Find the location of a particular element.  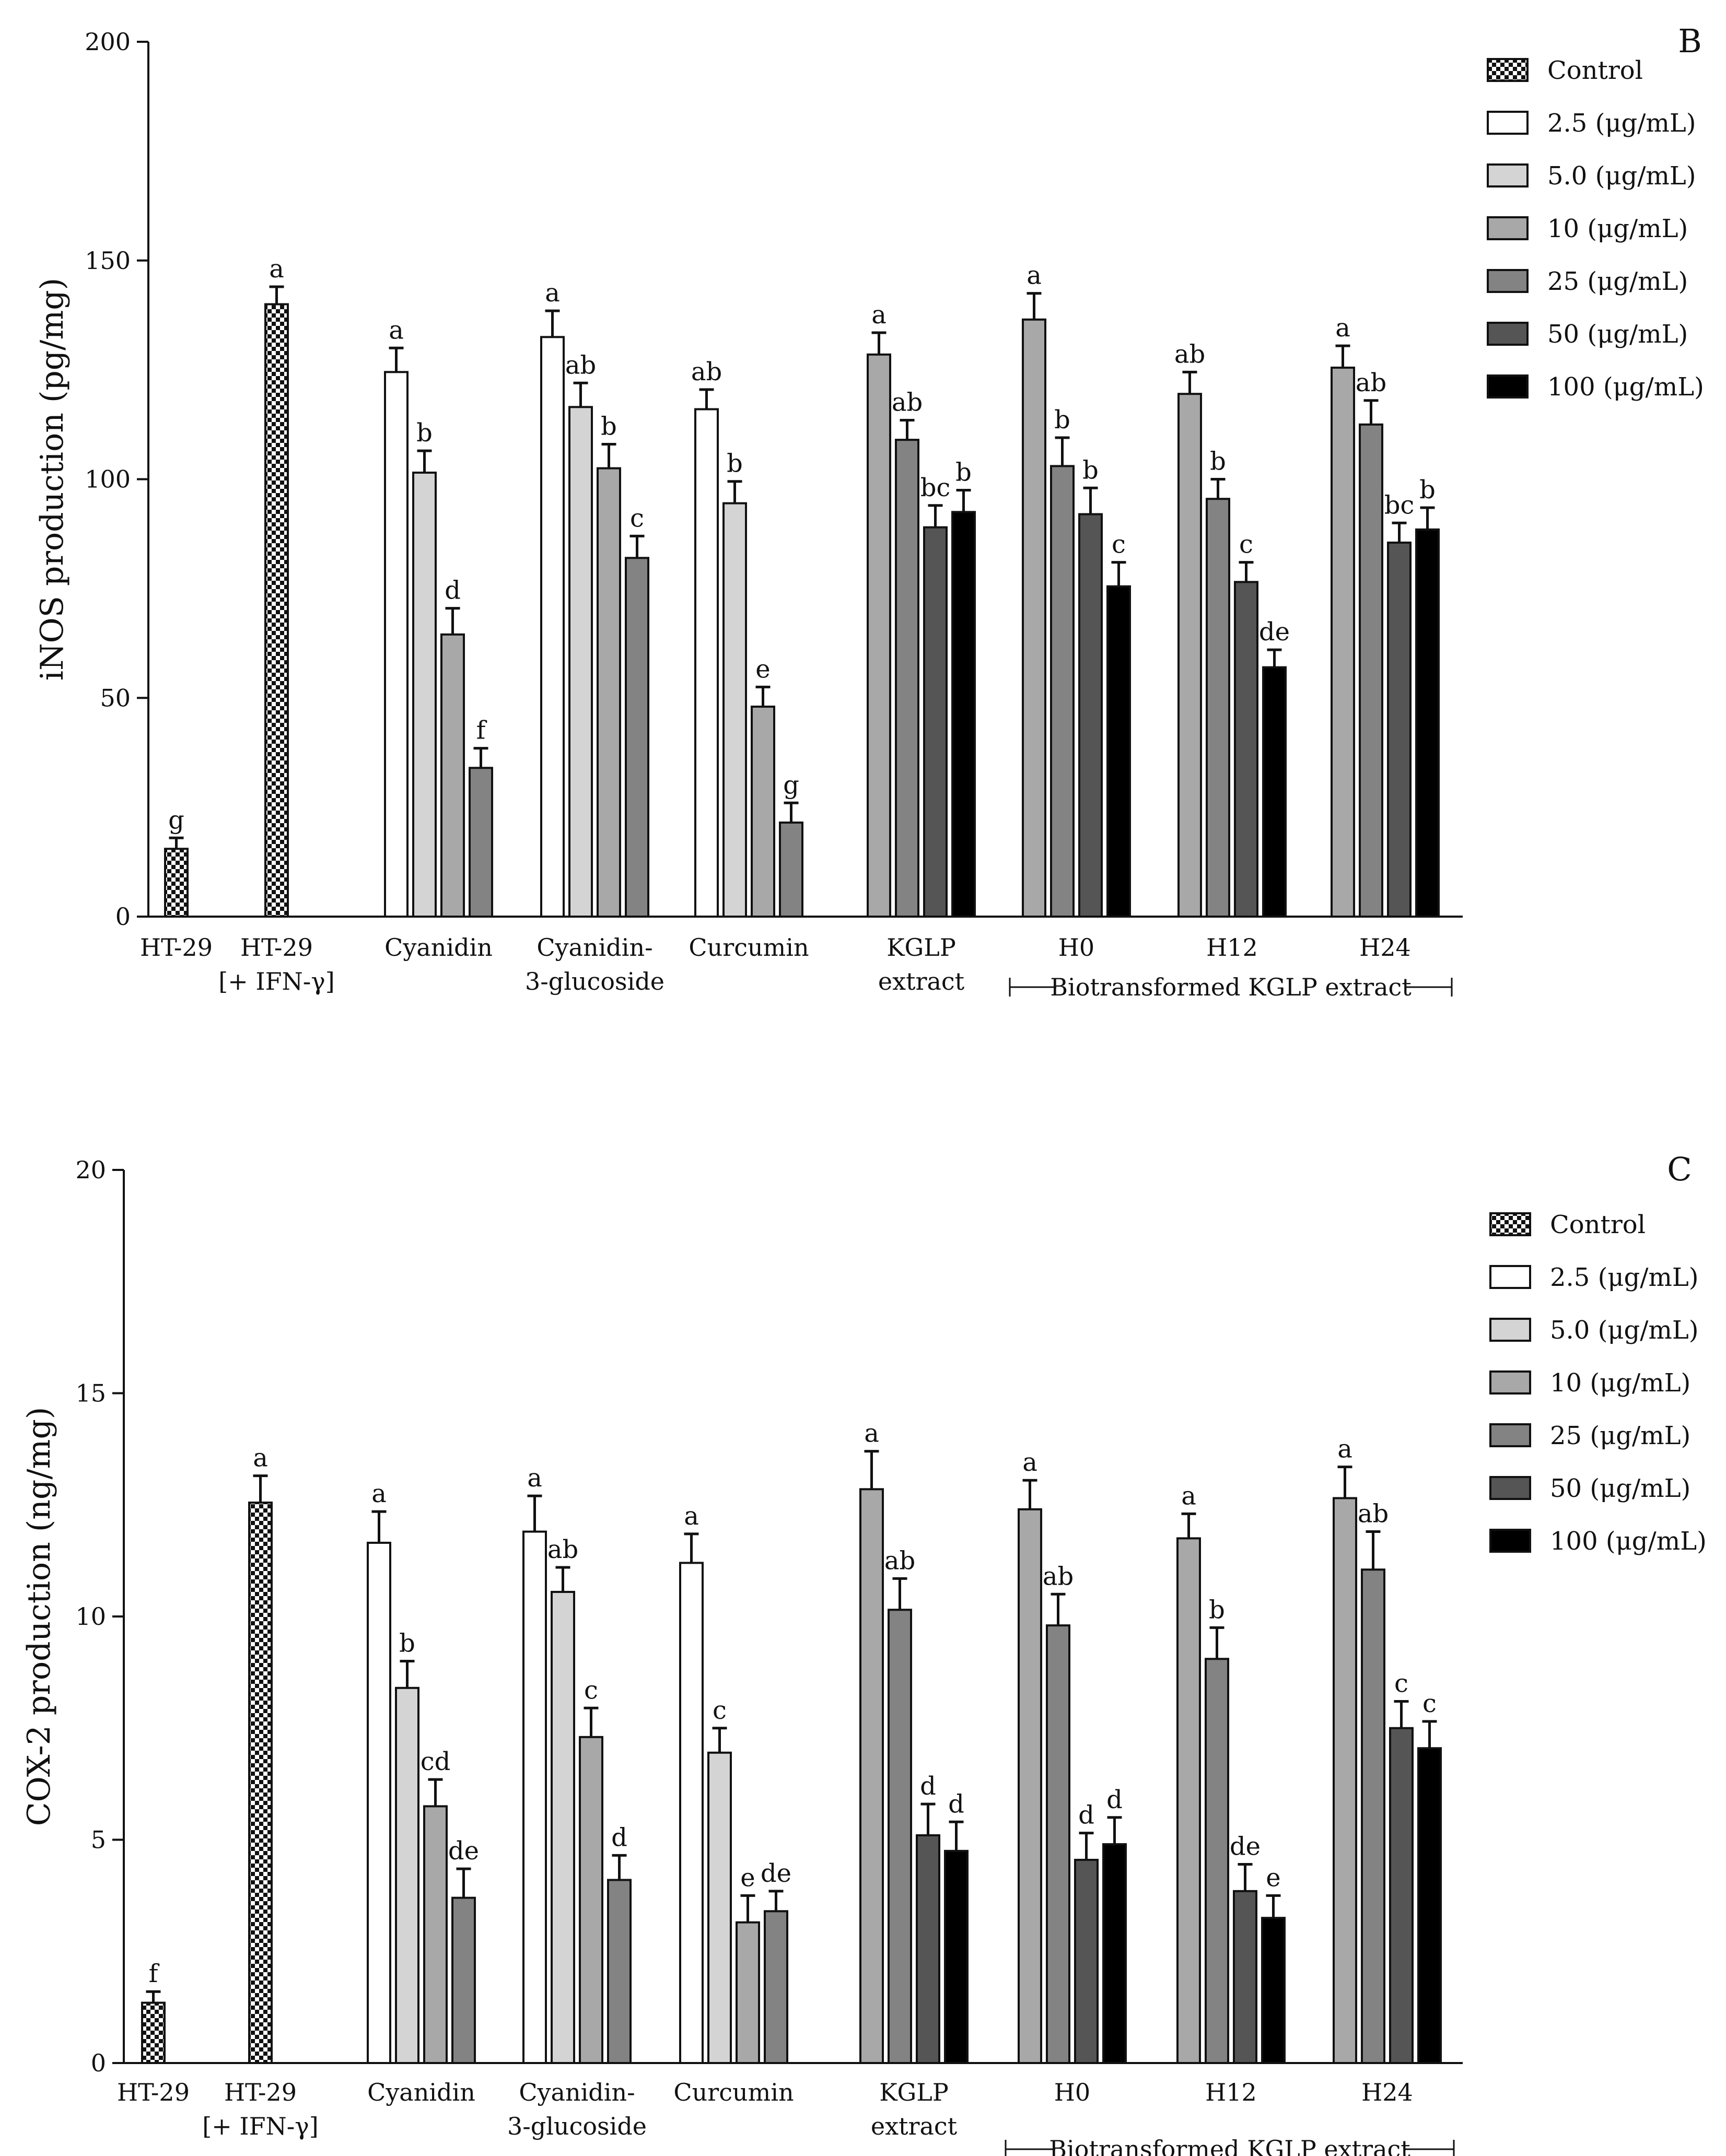

y-tick-label: 10 is located at coordinates (90, 1616).